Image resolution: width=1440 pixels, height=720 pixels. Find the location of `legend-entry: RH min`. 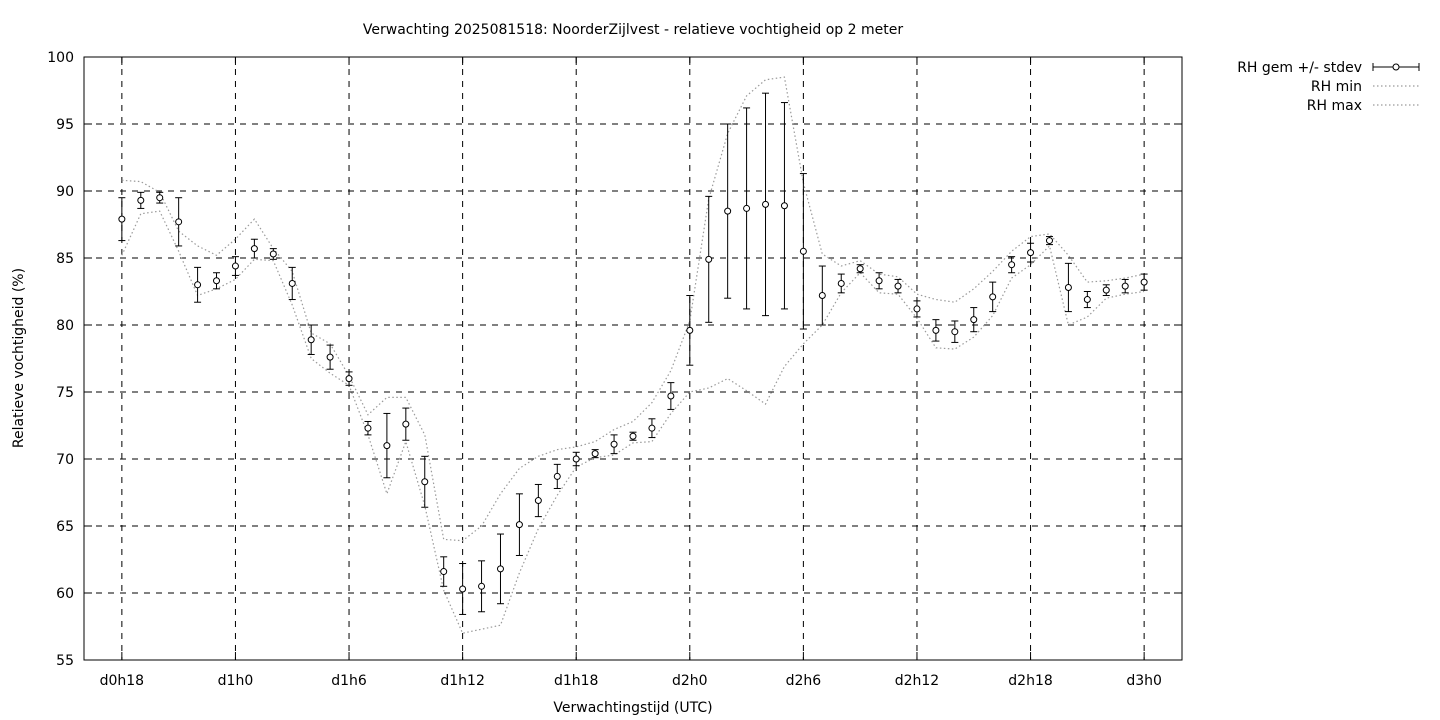

legend-entry: RH min is located at coordinates (1365, 87).